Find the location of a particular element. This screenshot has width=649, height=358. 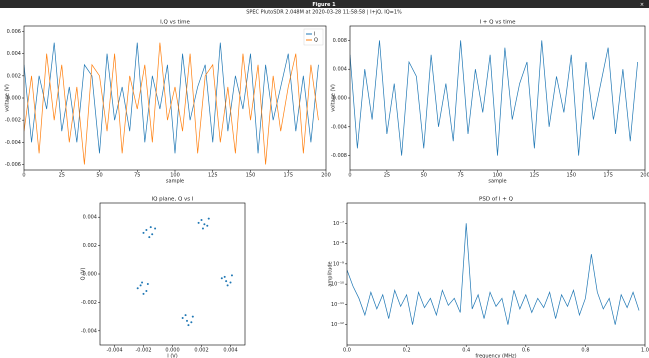

x-tick-label: 1.0 is located at coordinates (645, 351).